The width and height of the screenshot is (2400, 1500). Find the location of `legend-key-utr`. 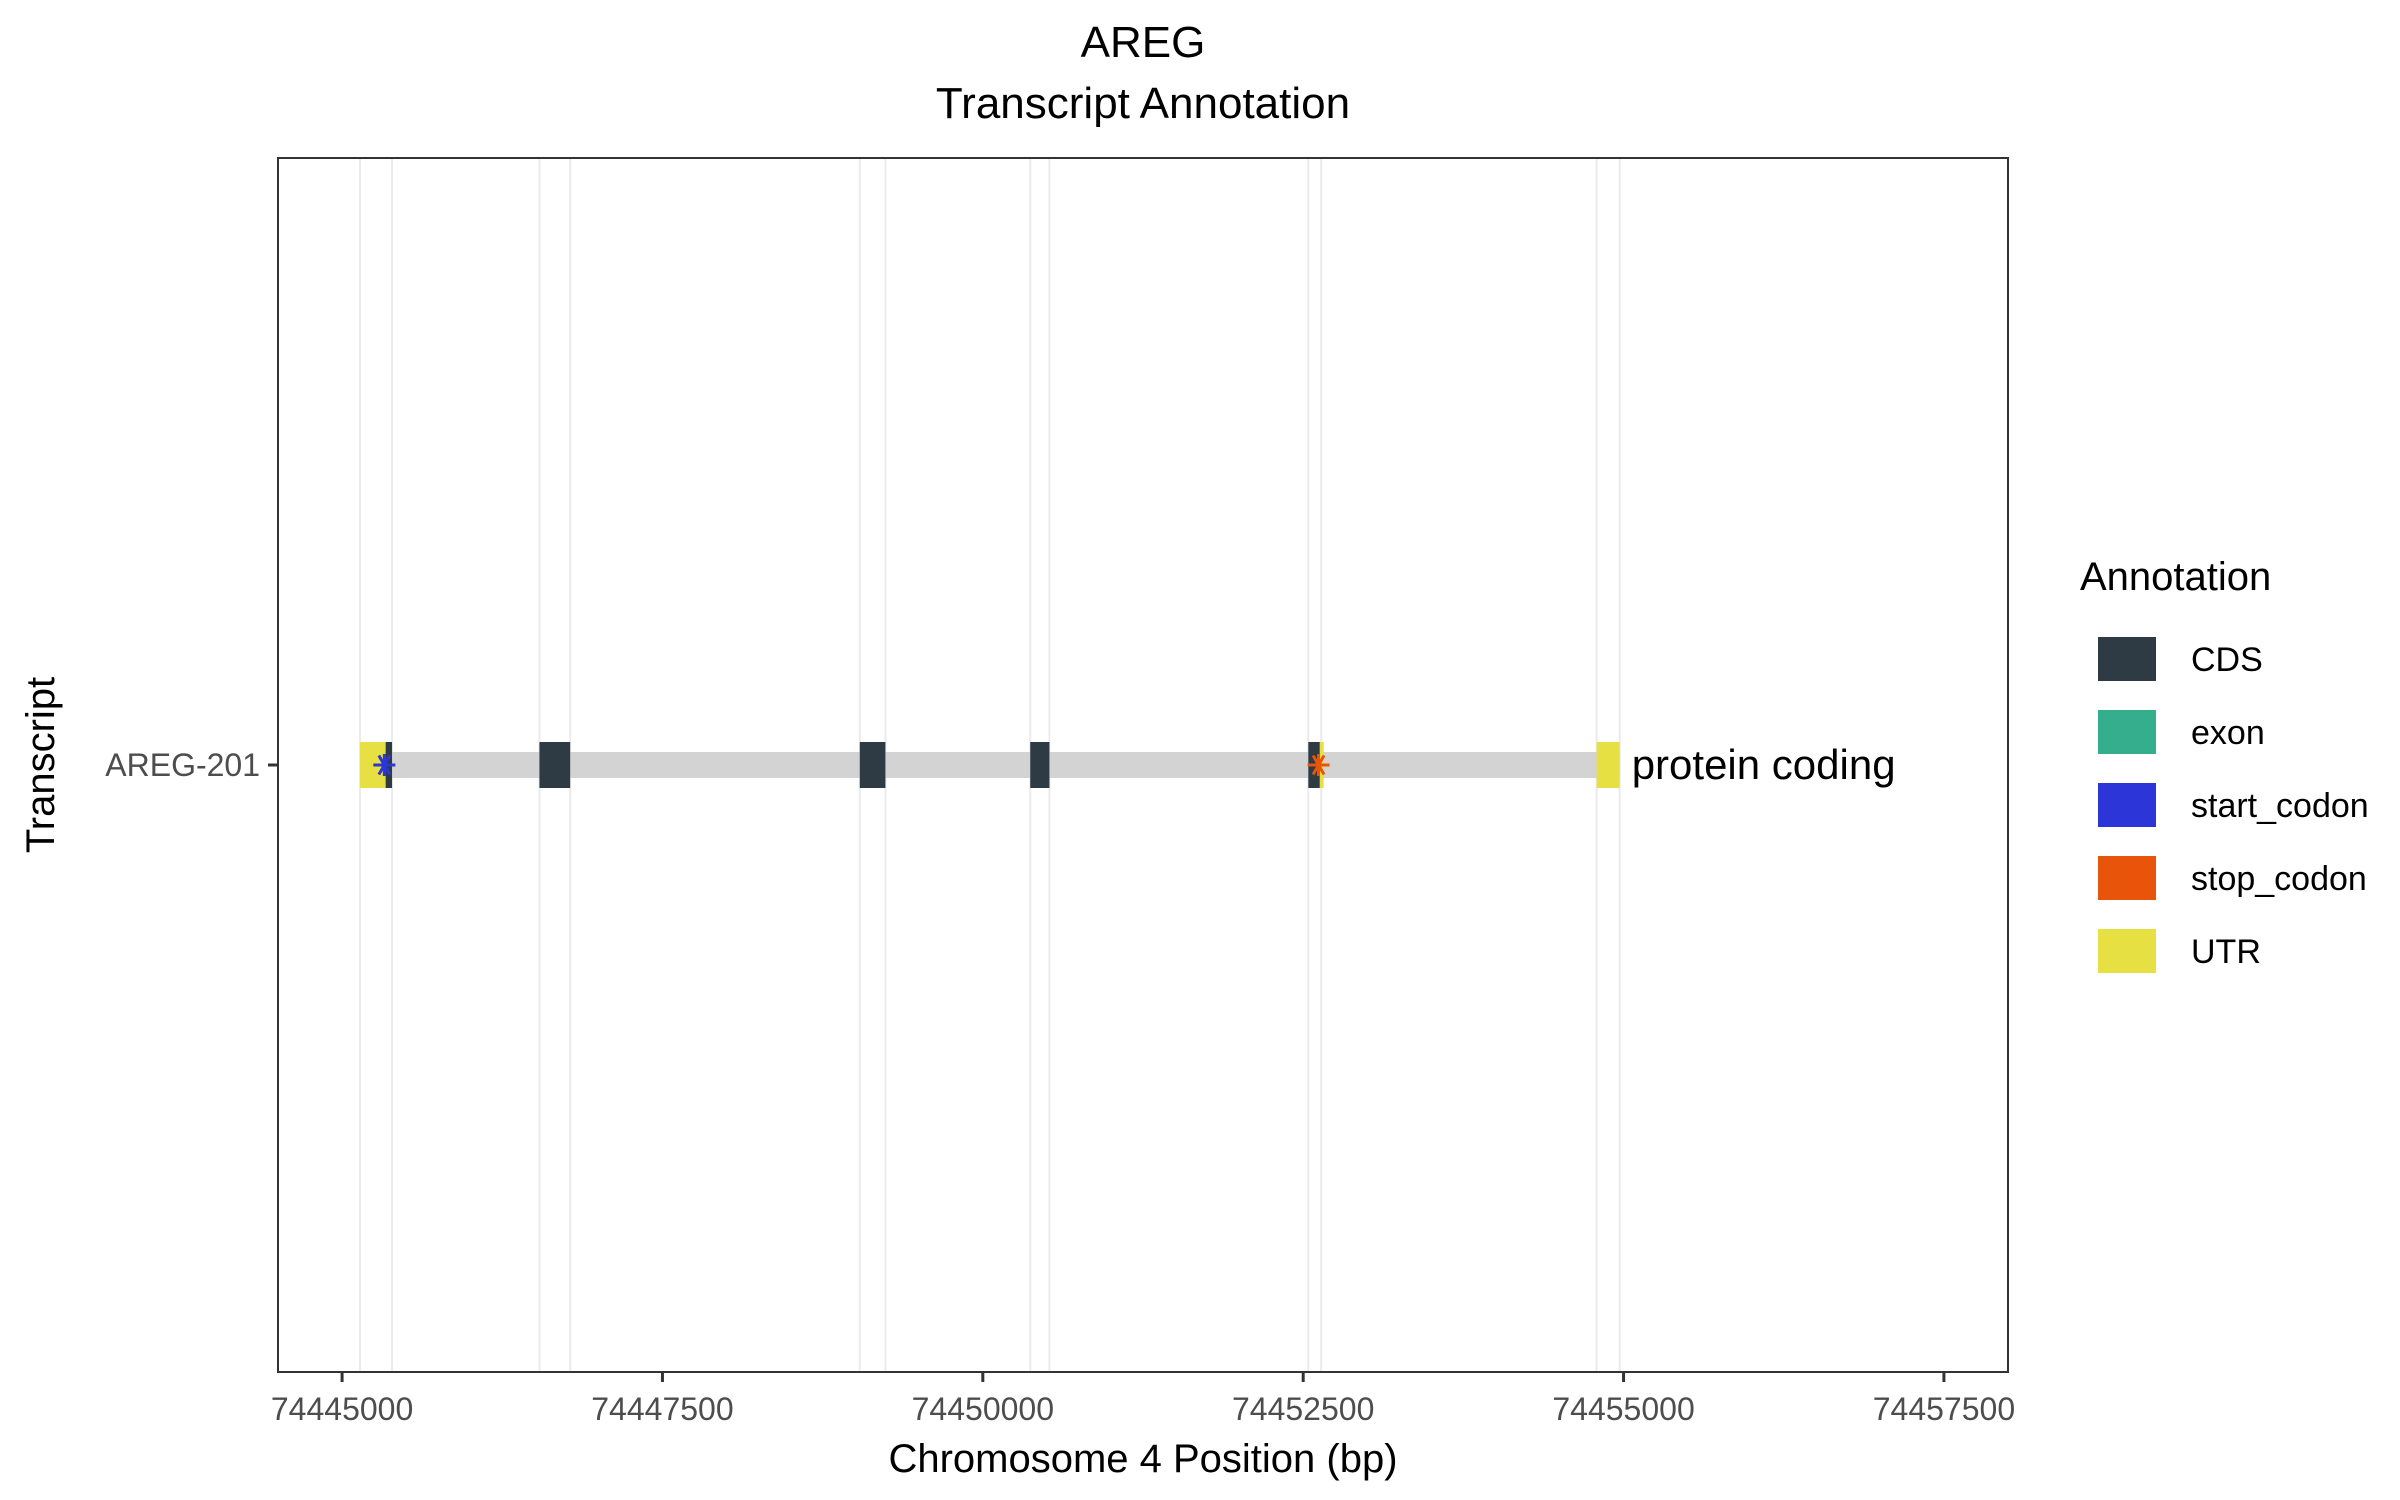

legend-key-utr is located at coordinates (2127, 951).